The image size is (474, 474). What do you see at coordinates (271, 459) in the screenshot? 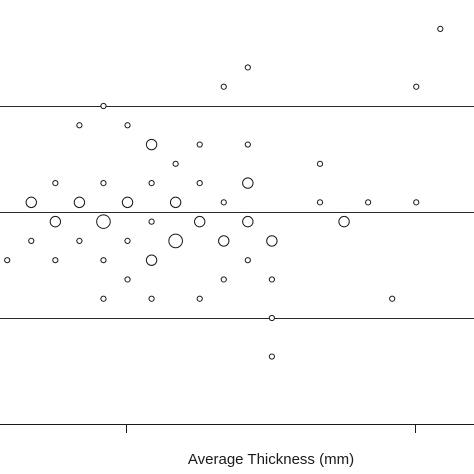
I see `x-axis-label: Average Thickness (mm)` at bounding box center [271, 459].